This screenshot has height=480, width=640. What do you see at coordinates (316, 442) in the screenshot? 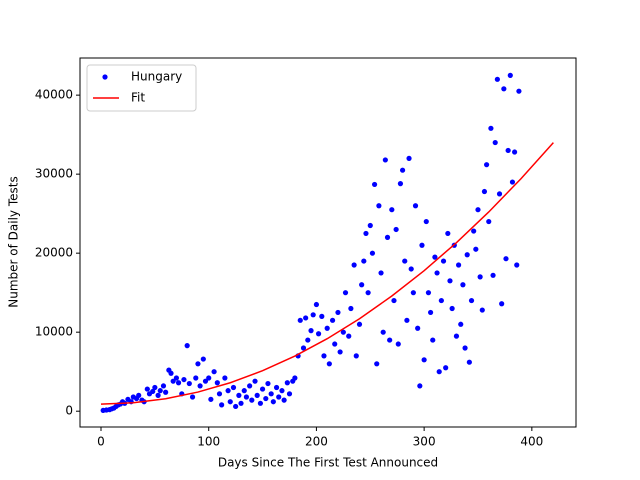
I see `x-tick-label: 200` at bounding box center [316, 442].